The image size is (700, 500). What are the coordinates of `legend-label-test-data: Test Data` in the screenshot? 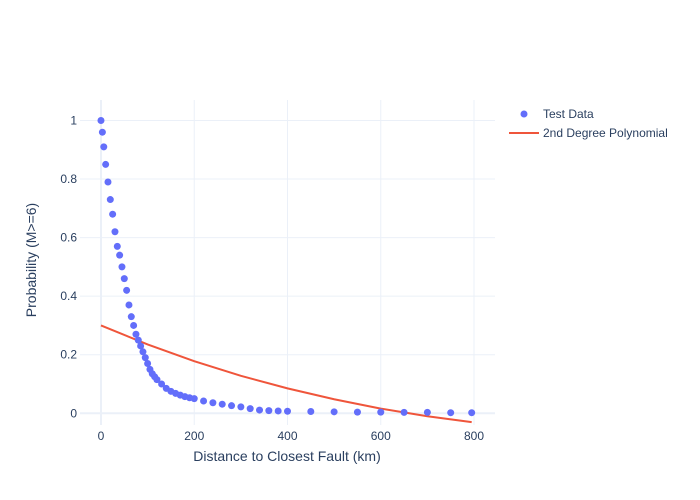 It's located at (568, 114).